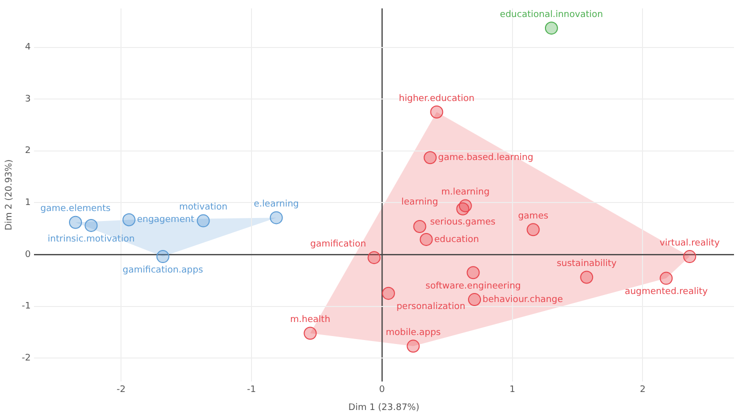 The image size is (741, 417). Describe the element at coordinates (28, 203) in the screenshot. I see `y-tick-label: 1` at that location.